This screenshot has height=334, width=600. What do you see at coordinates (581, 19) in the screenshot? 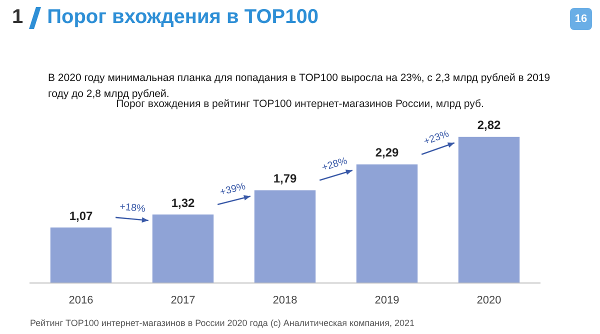
I see `text: 16` at bounding box center [581, 19].